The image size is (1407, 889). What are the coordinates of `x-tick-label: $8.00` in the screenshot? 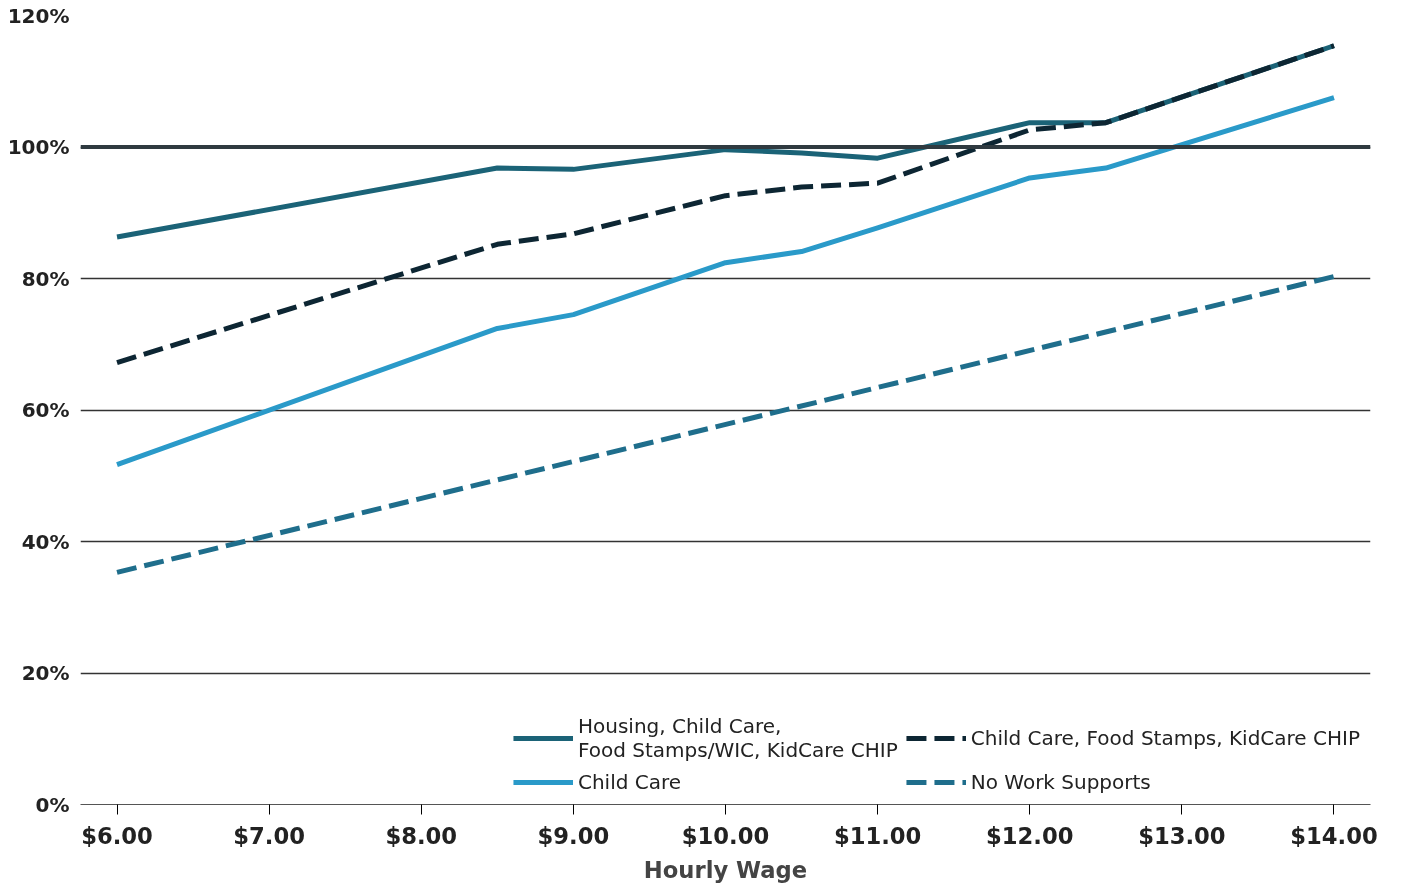 It's located at (421, 835).